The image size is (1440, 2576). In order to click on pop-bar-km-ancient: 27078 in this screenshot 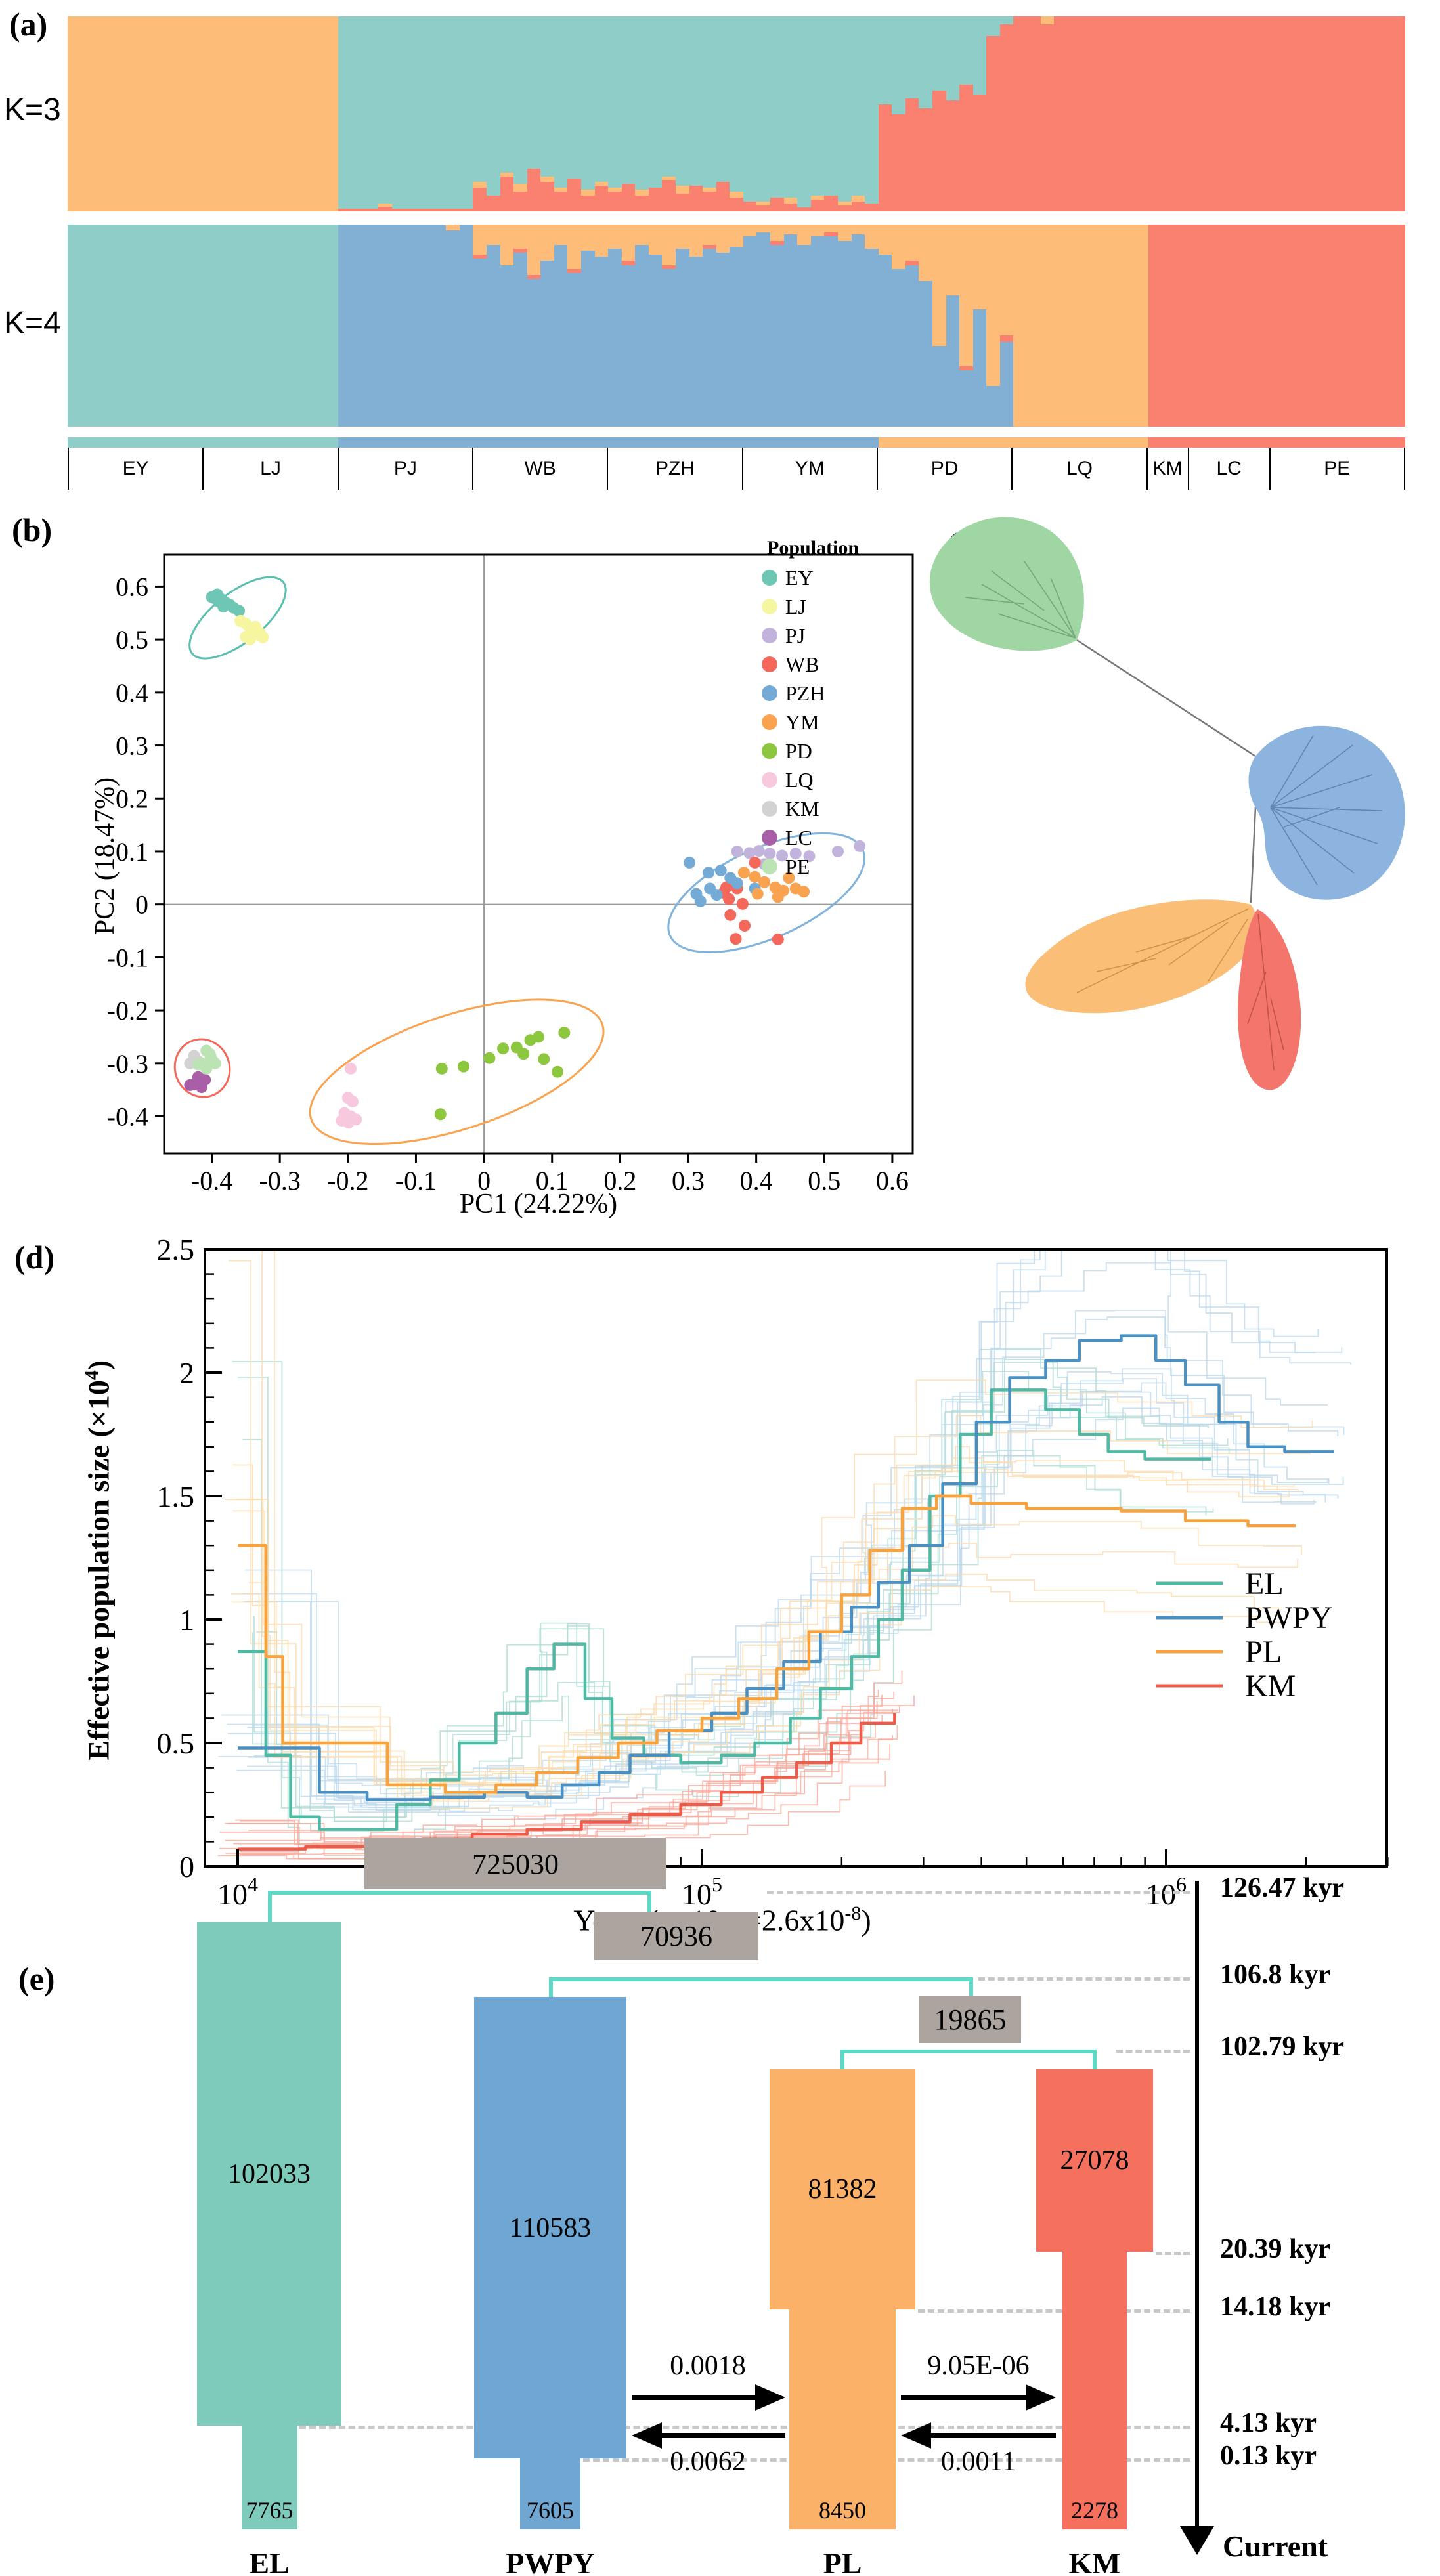, I will do `click(1094, 2160)`.